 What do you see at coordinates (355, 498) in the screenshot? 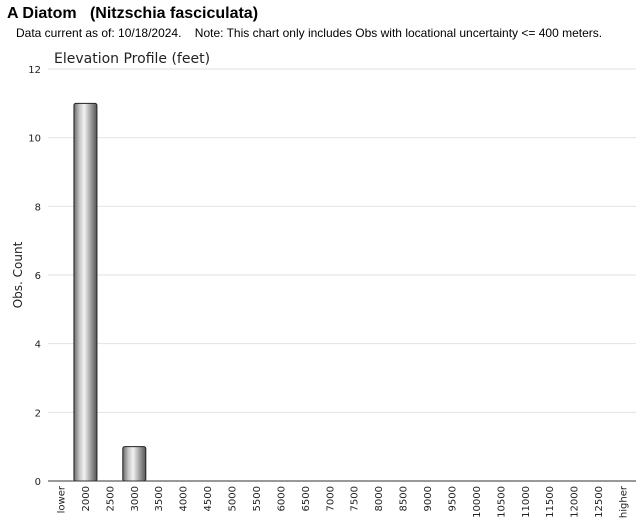
I see `x-tick-label: 7500` at bounding box center [355, 498].